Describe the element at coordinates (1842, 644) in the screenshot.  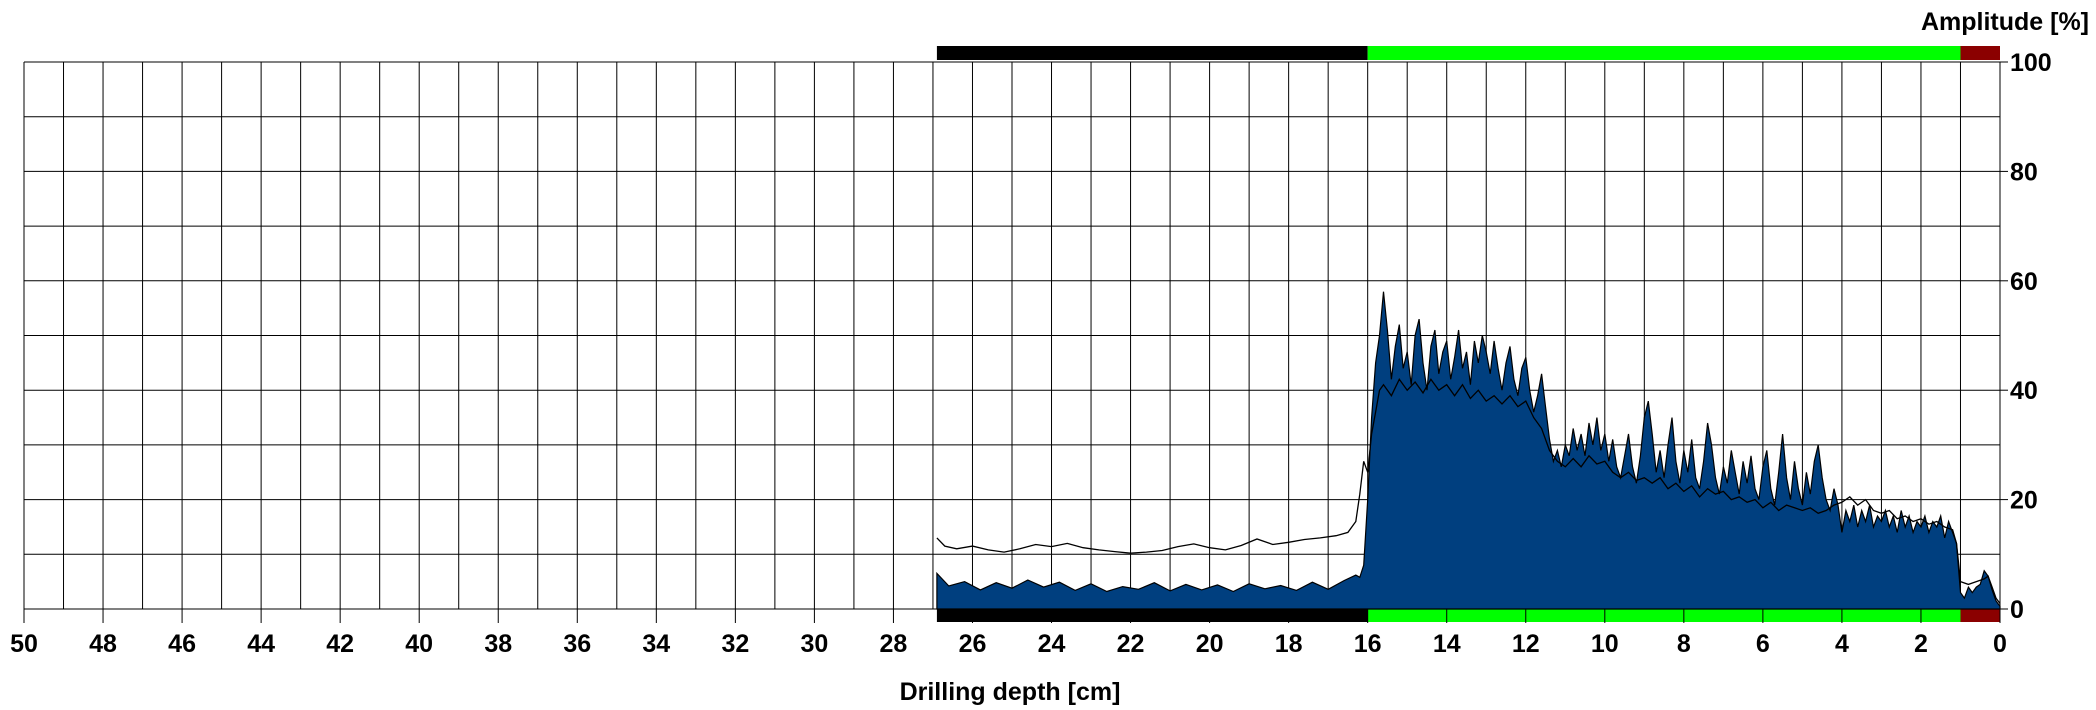
I see `x-tick-label: 4` at that location.